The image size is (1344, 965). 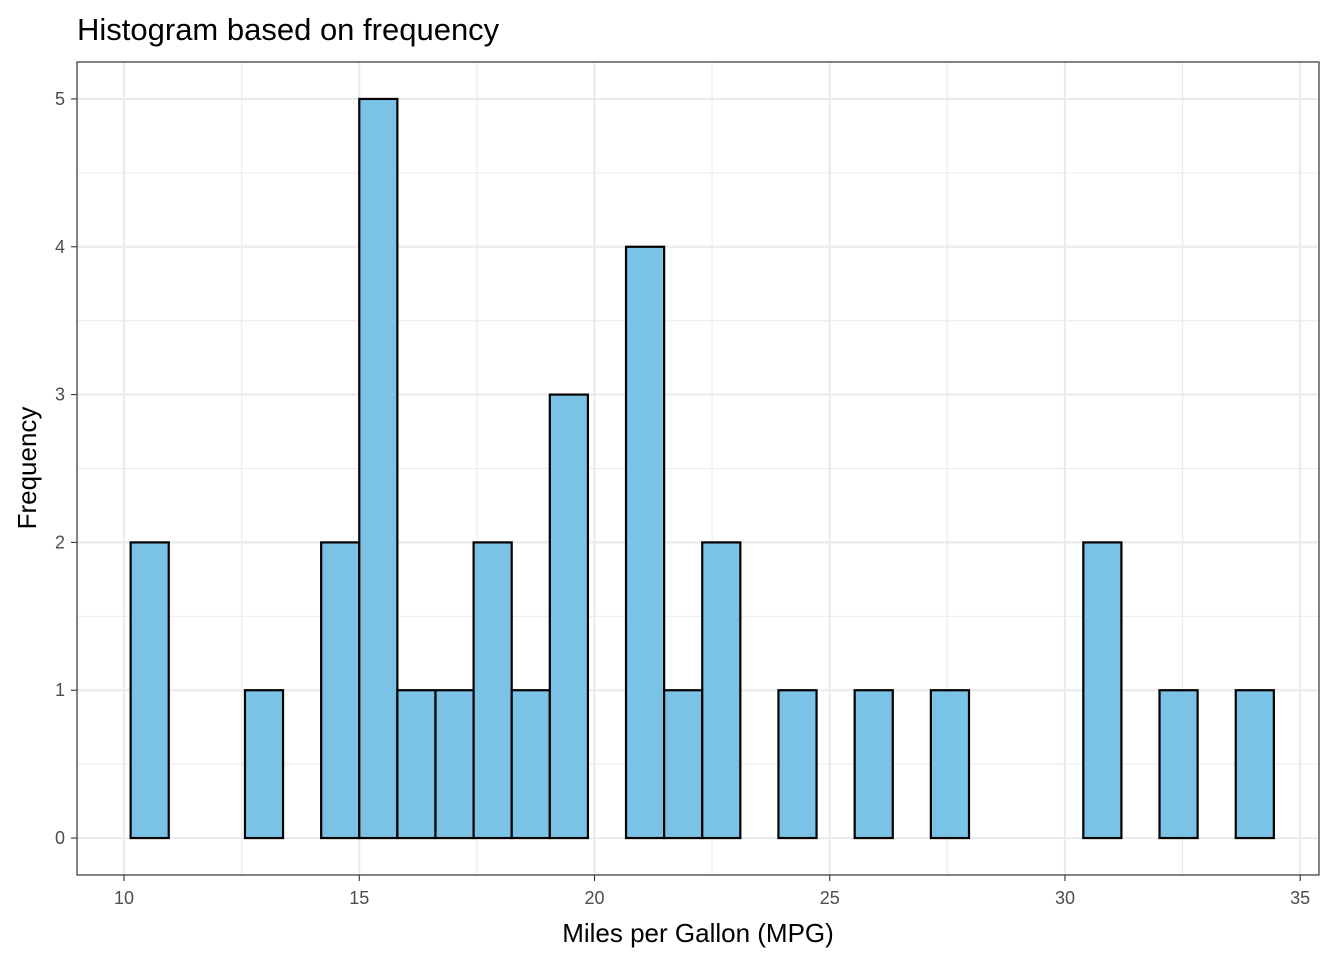 What do you see at coordinates (712, 891) in the screenshot?
I see `x-axis-ticks: 10 15 20 25 30 35` at bounding box center [712, 891].